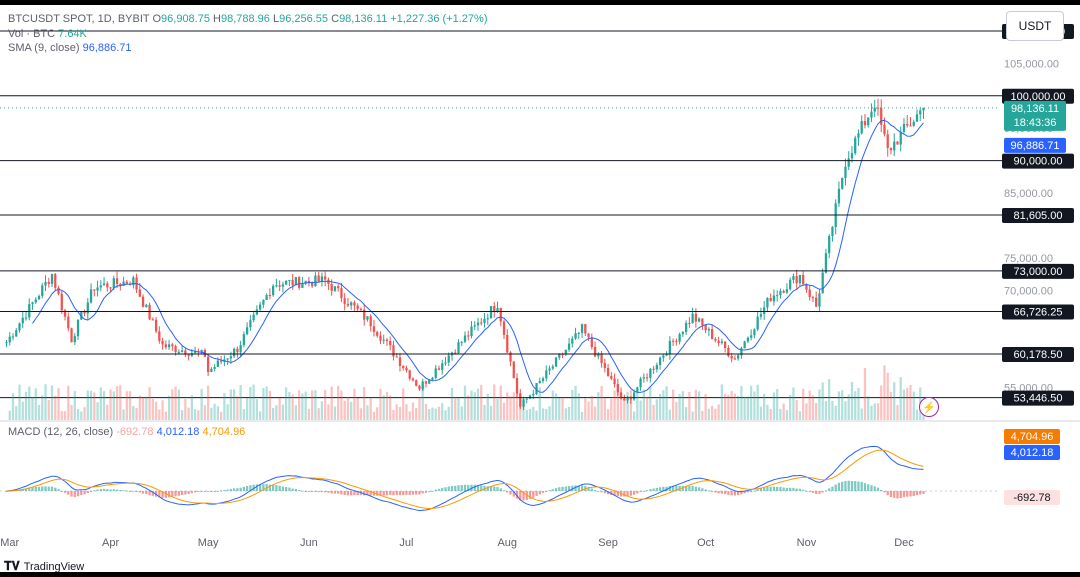 This screenshot has width=1080, height=577. Describe the element at coordinates (44, 565) in the screenshot. I see `tradingview-logo: 𝐓𝐕 TradingView` at that location.